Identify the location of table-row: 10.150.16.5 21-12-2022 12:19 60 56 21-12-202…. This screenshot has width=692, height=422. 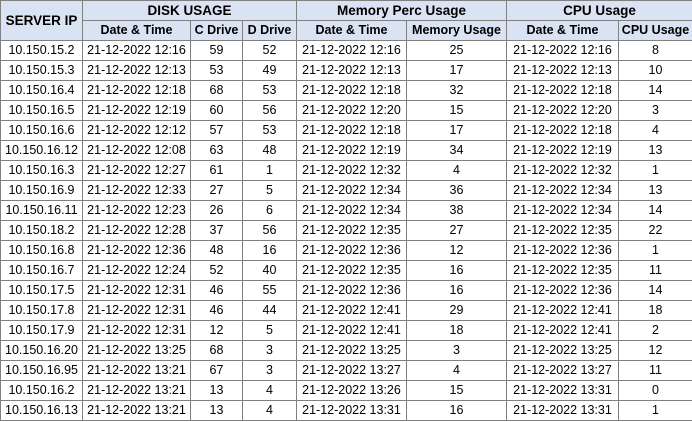
(346, 110).